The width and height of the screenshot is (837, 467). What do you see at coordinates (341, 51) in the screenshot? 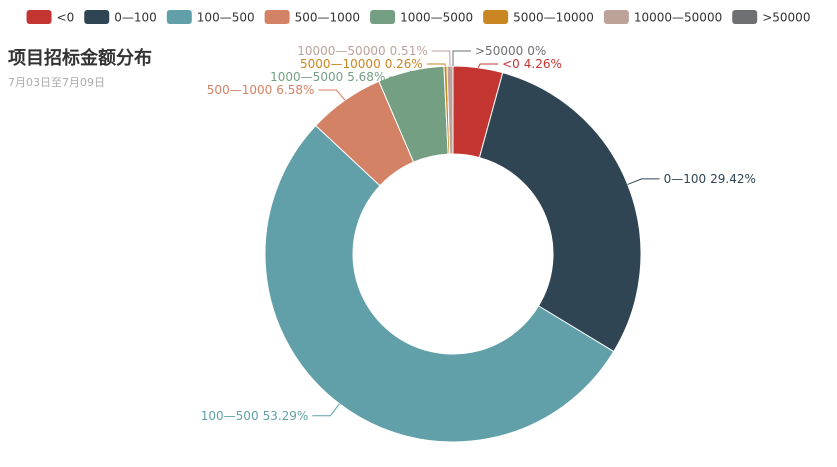
I see `slice-name: 10000—50000` at bounding box center [341, 51].